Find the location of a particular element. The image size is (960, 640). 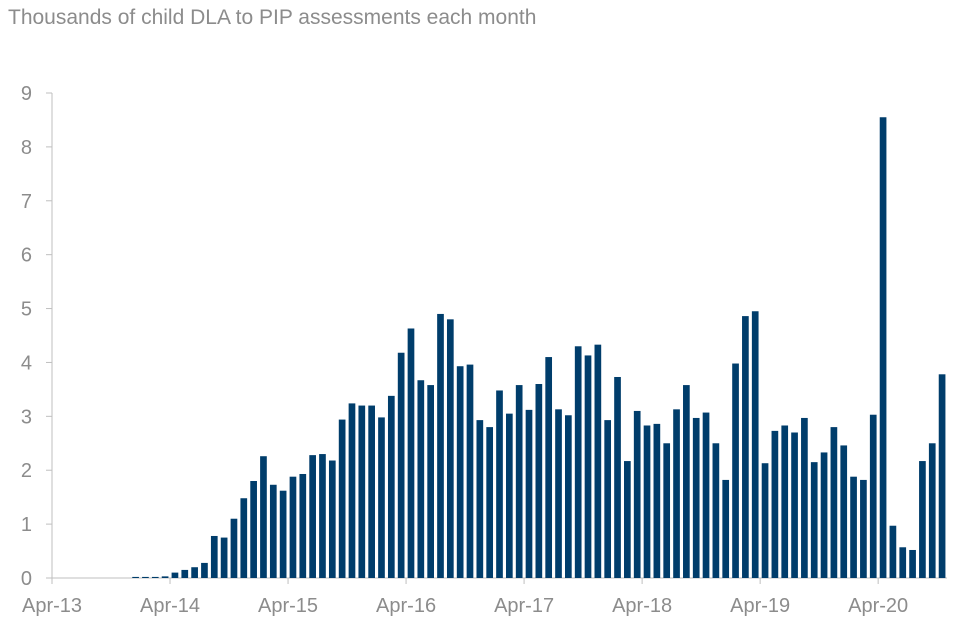

x-tick-label: Apr-14 is located at coordinates (170, 606).